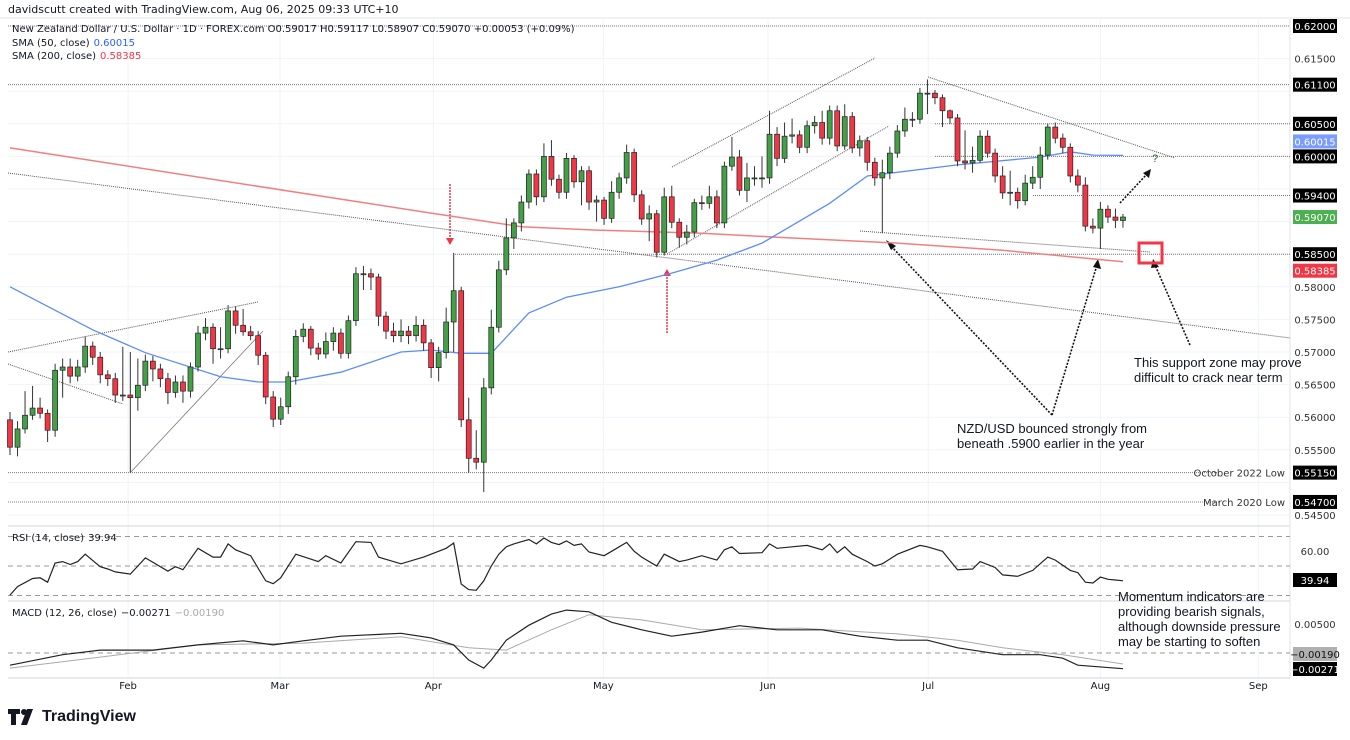 This screenshot has width=1350, height=740. What do you see at coordinates (280, 686) in the screenshot?
I see `month-label: Mar` at bounding box center [280, 686].